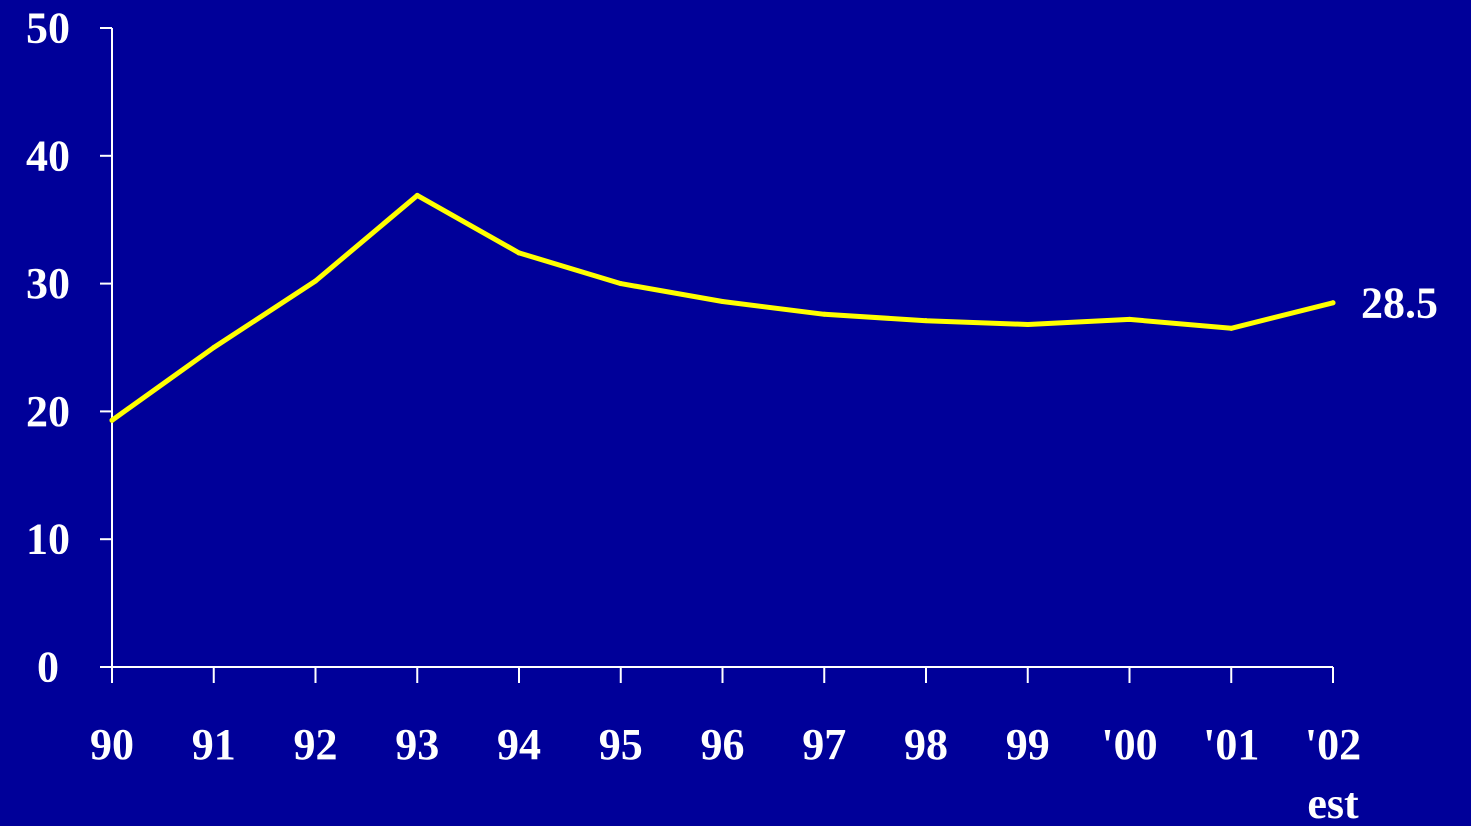 Image resolution: width=1471 pixels, height=826 pixels. What do you see at coordinates (48, 283) in the screenshot?
I see `y-tick-label: 30` at bounding box center [48, 283].